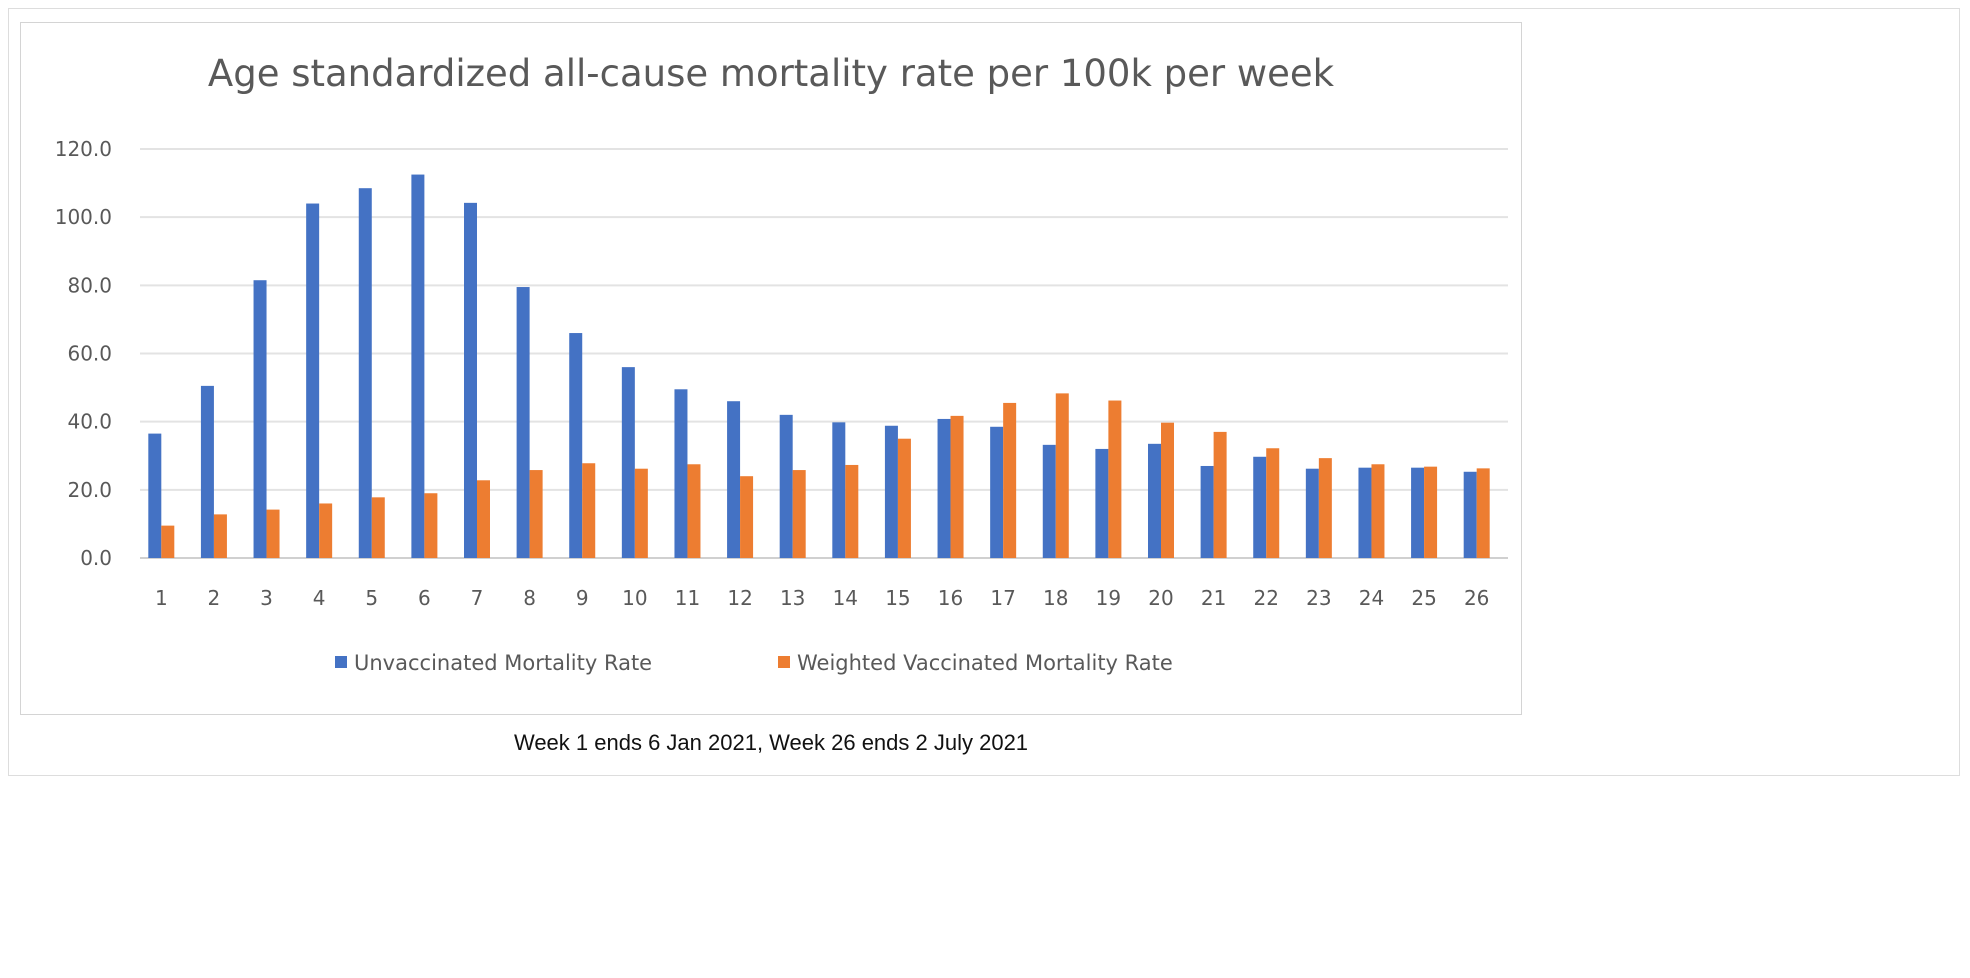 The width and height of the screenshot is (1970, 978). Describe the element at coordinates (1476, 598) in the screenshot. I see `x-tick-label: 26` at that location.